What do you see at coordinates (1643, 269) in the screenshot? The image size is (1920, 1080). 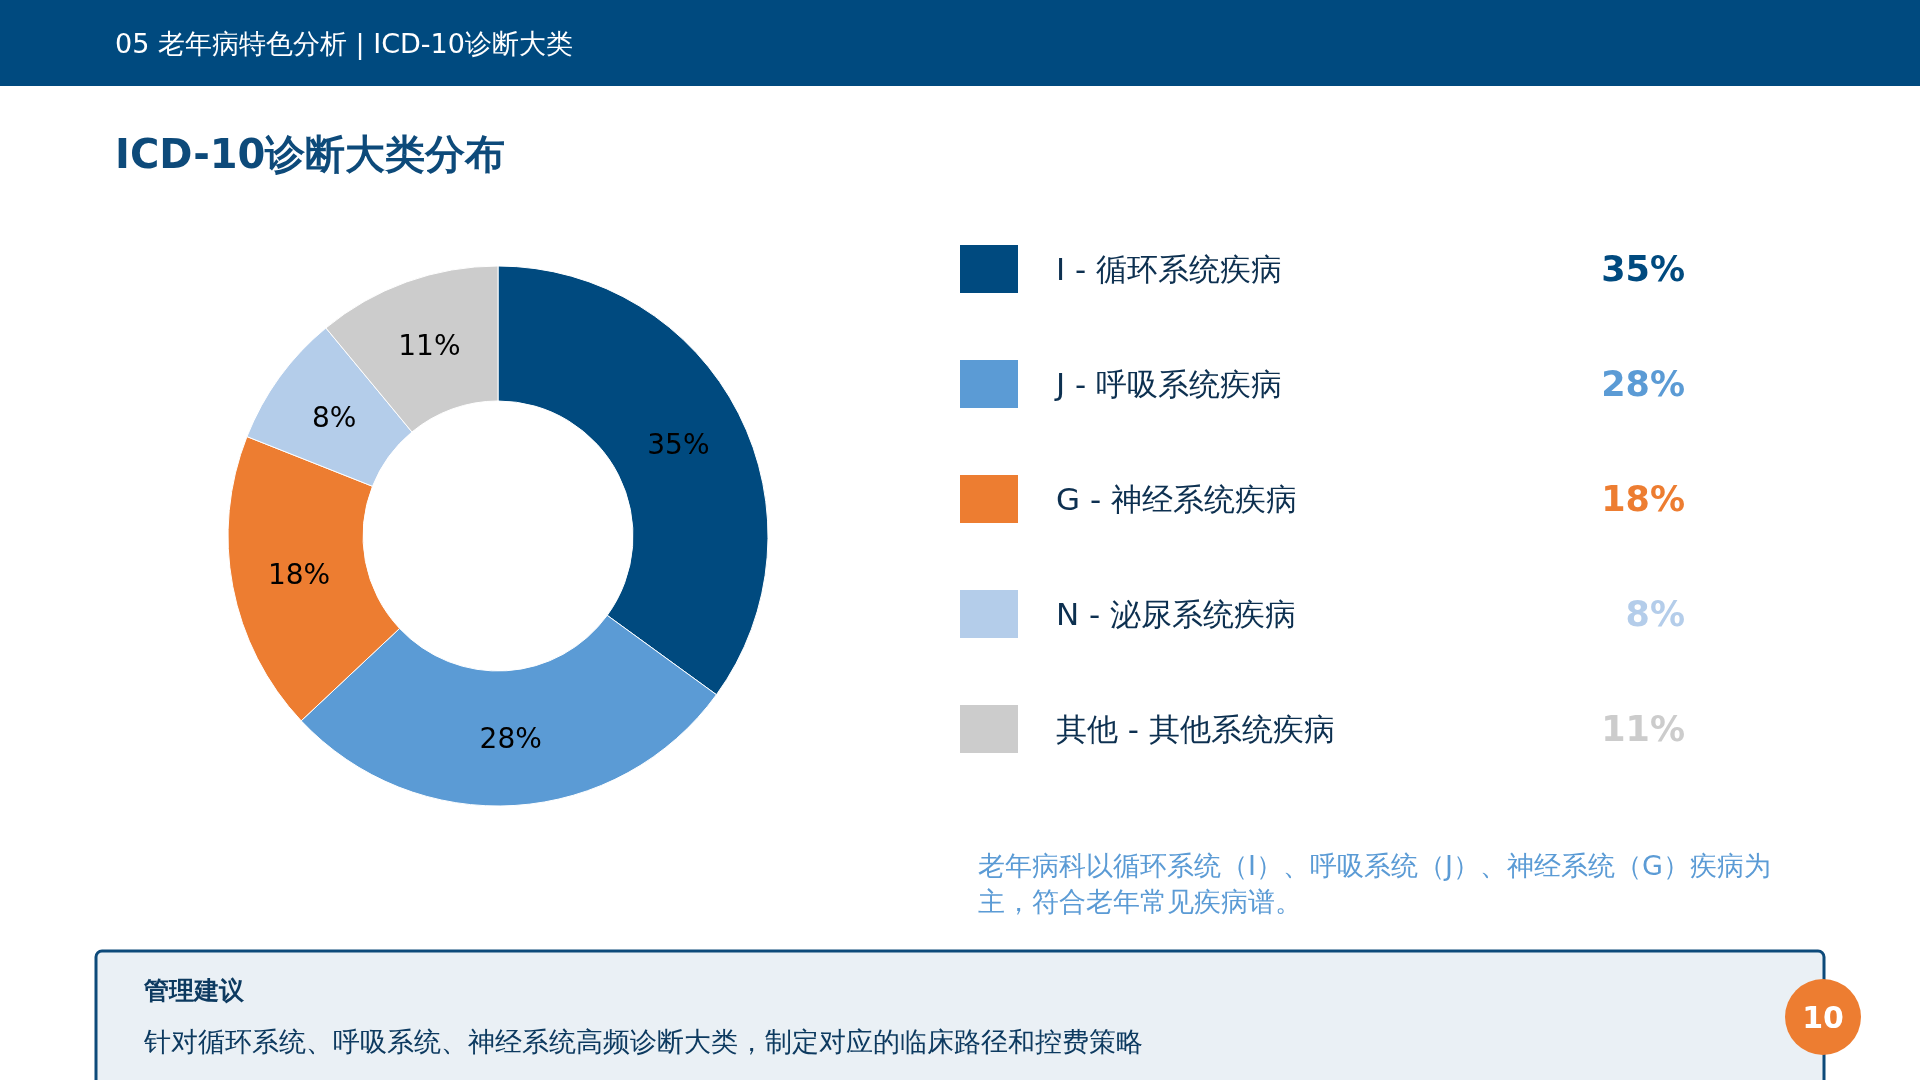 I see `text: 35%` at bounding box center [1643, 269].